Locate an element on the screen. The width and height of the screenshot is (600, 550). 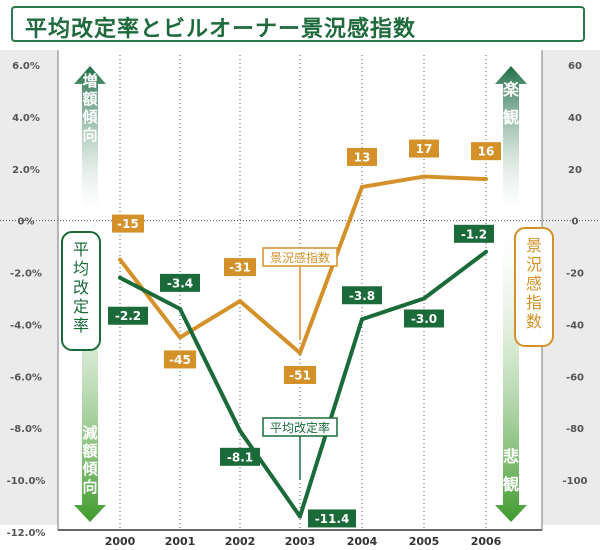
right-down-text: 悲観 is located at coordinates (511, 470).